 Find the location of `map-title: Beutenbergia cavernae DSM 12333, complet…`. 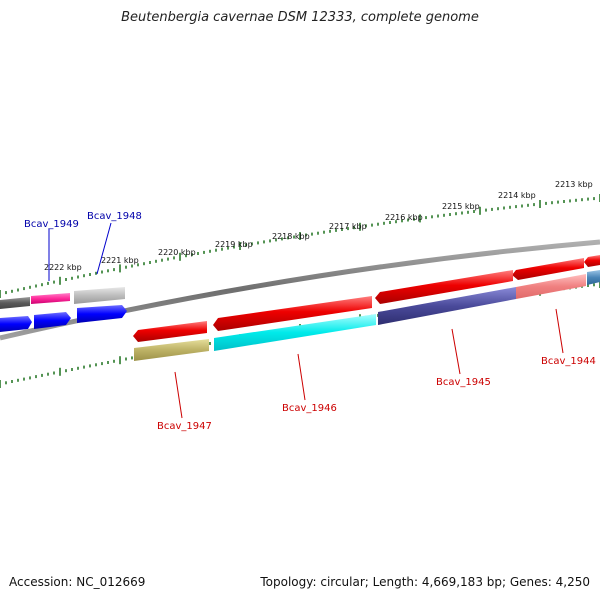

map-title: Beutenbergia cavernae DSM 12333, complet… is located at coordinates (300, 17).